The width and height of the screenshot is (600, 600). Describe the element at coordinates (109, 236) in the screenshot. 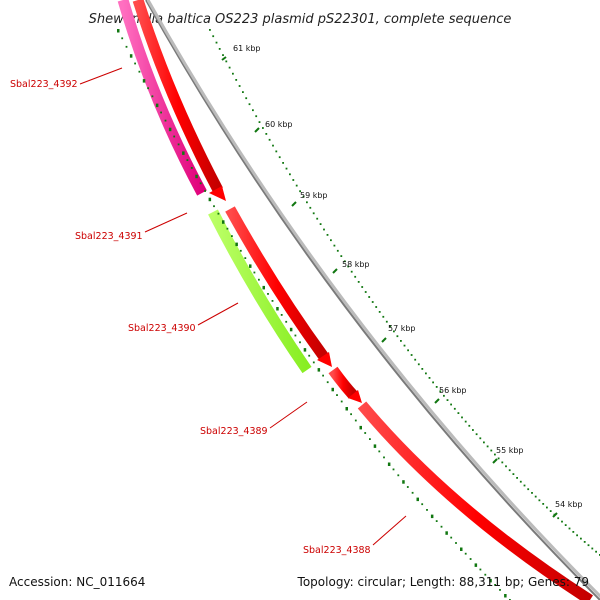

I see `gene-label: Sbal223_4391` at that location.